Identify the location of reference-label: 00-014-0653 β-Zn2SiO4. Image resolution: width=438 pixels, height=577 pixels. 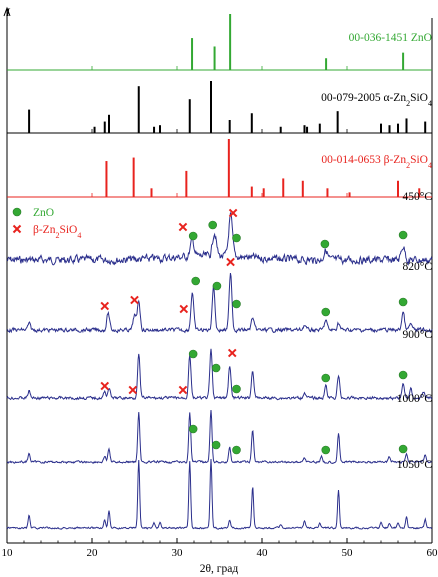
(376, 162).